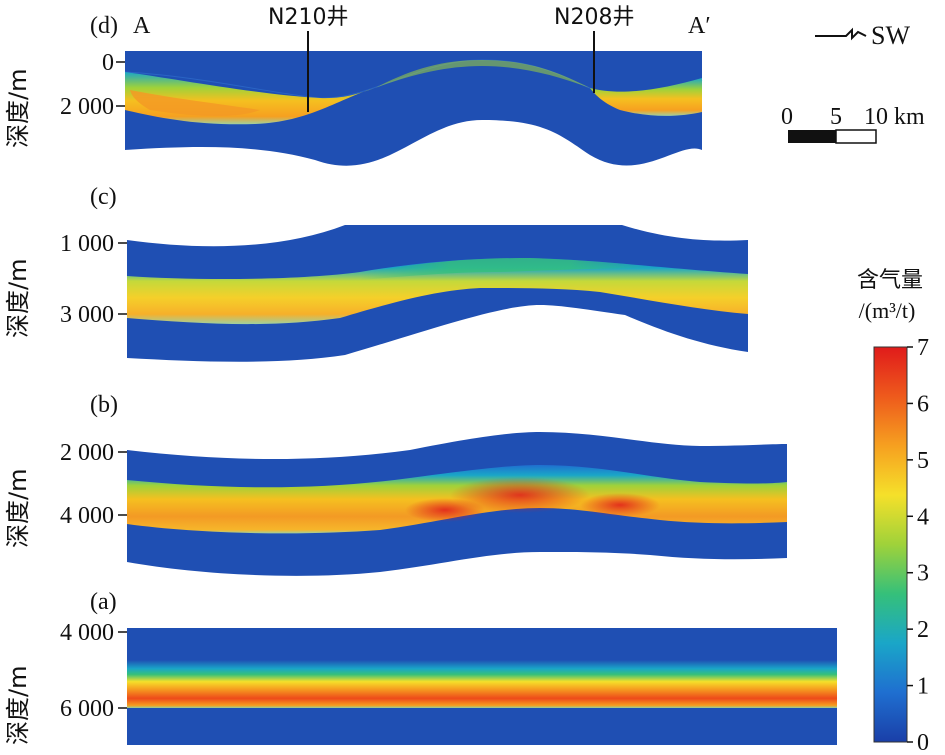 The height and width of the screenshot is (755, 945). I want to click on panel-b-label: (b), so click(104, 405).